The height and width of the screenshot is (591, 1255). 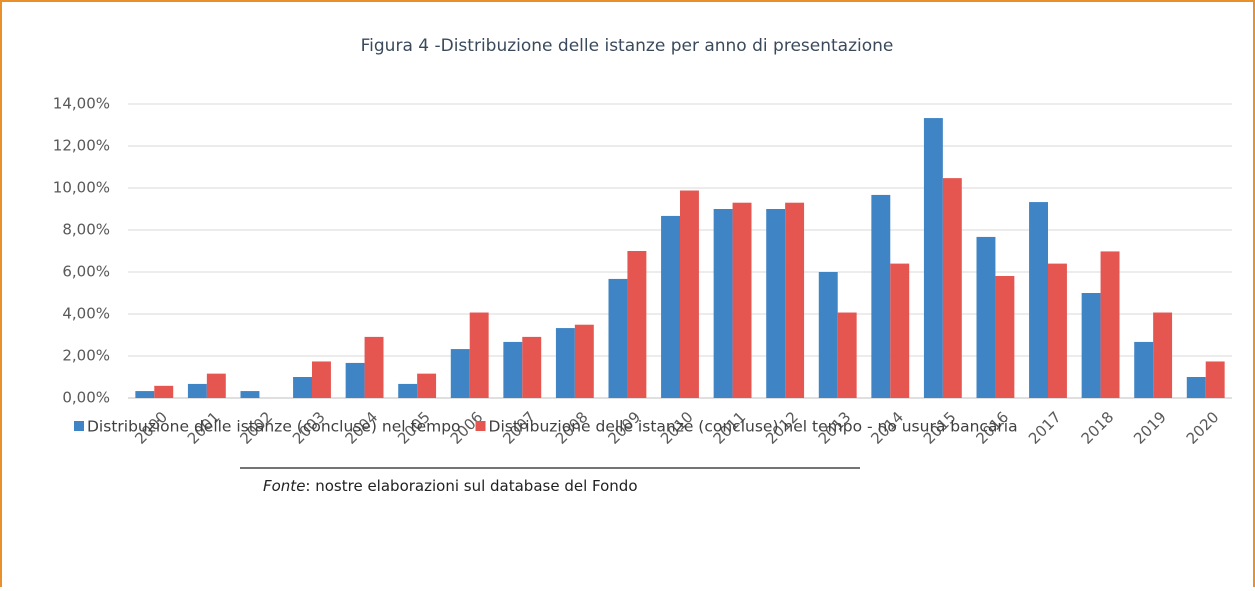 I want to click on y-tick-label: 6,00%, so click(x=86, y=272).